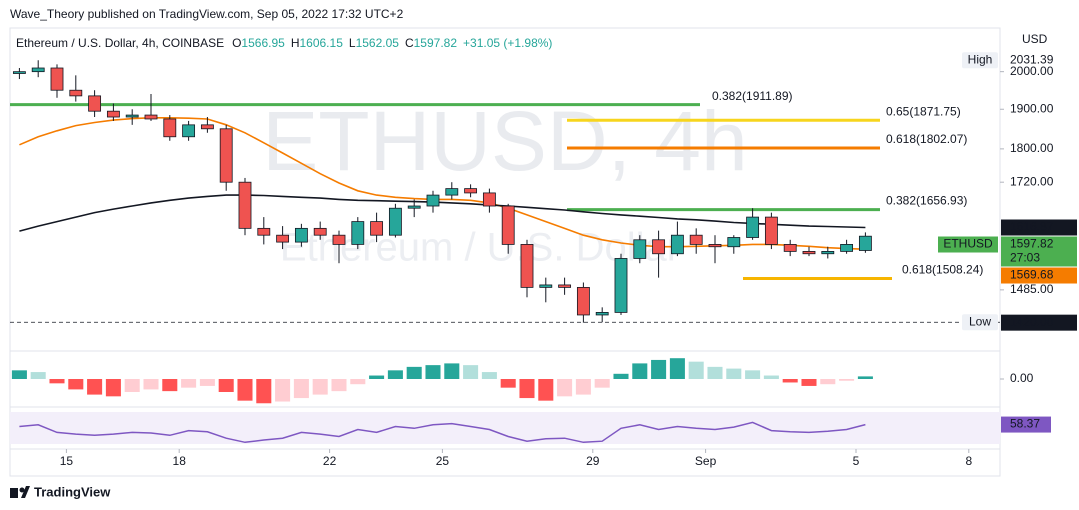 This screenshot has height=510, width=1079. Describe the element at coordinates (1032, 108) in the screenshot. I see `y-tick-label: 1900.00` at that location.